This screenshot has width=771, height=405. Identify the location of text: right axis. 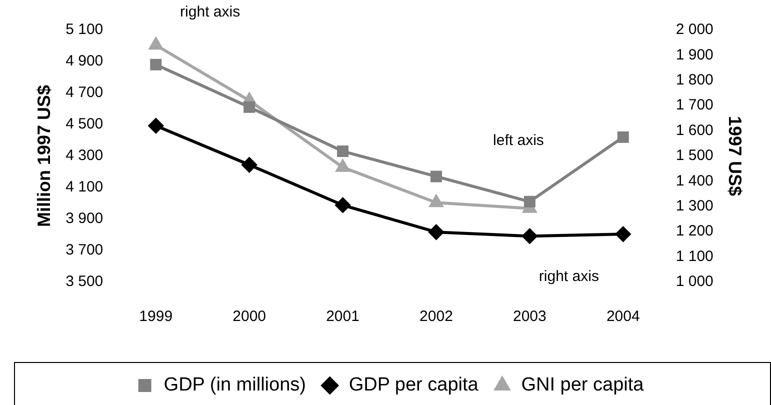
(210, 12).